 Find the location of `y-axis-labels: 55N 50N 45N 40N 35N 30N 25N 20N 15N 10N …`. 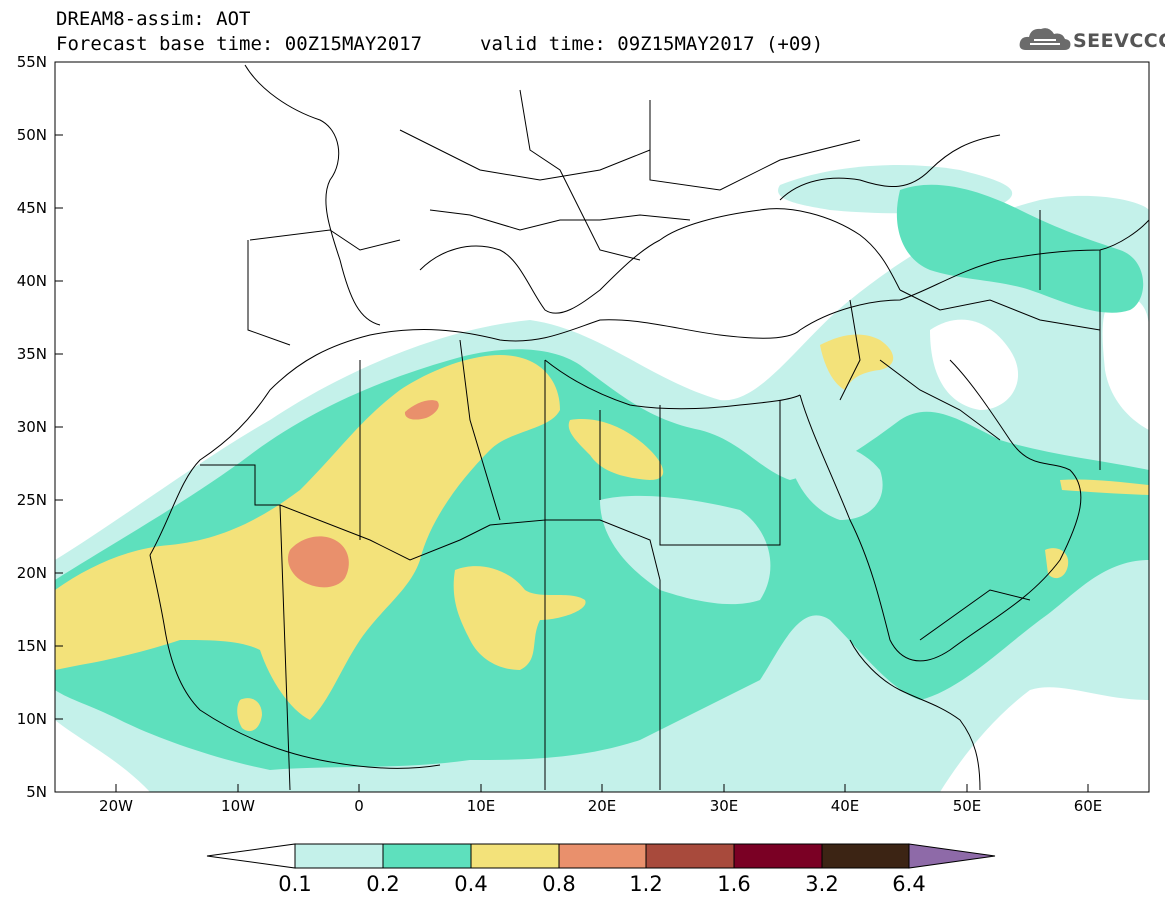

y-axis-labels: 55N 50N 45N 40N 35N 30N 25N 20N 15N 10N … is located at coordinates (32, 427).